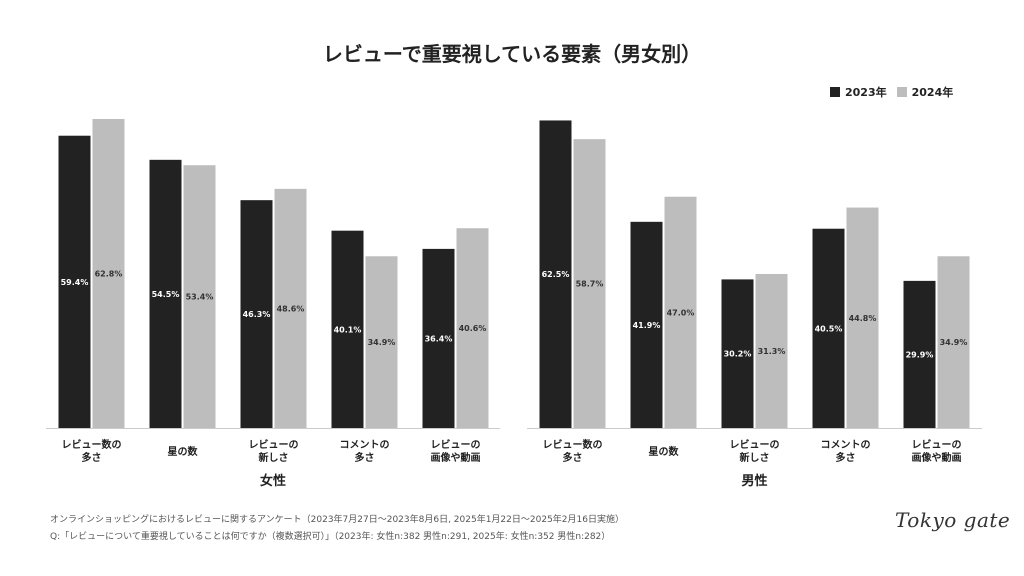  I want to click on category-label-1-4: 画像や動画, so click(937, 457).